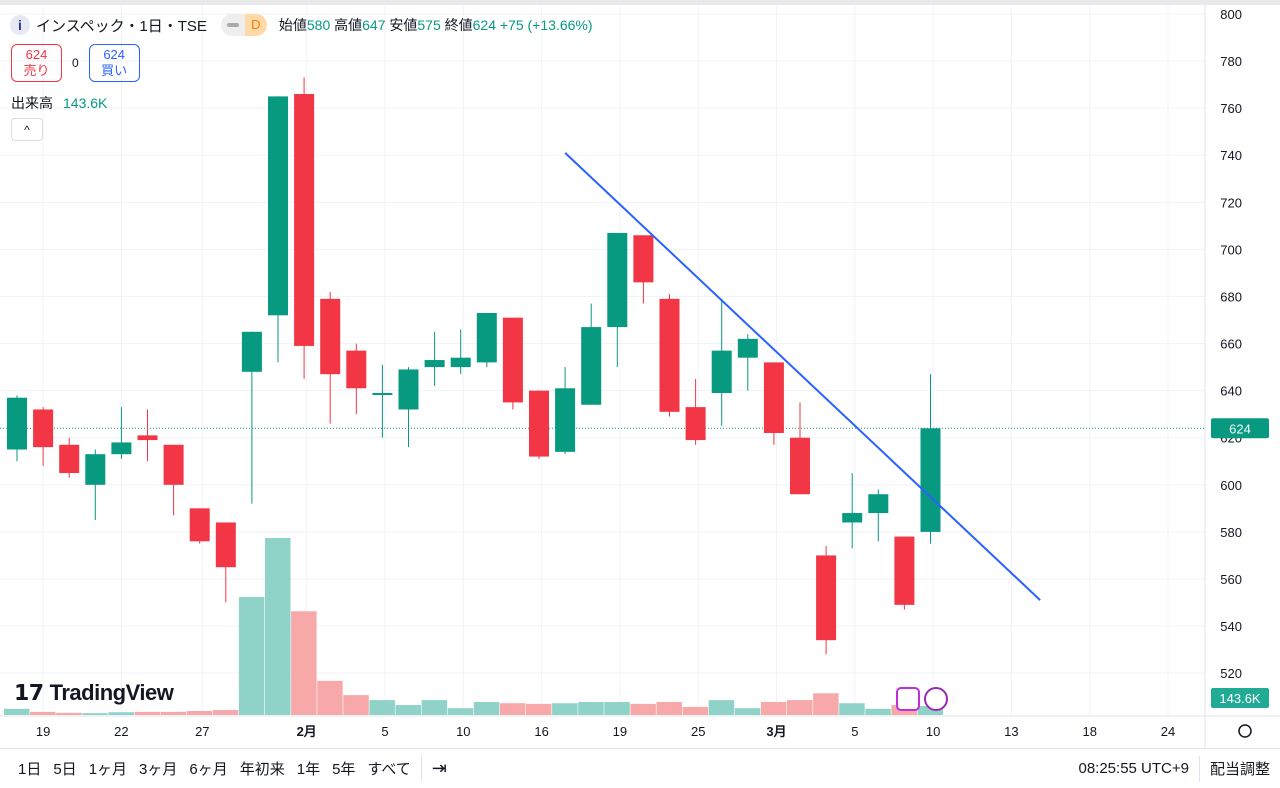  What do you see at coordinates (1168, 731) in the screenshot?
I see `time-tick-label: 24` at bounding box center [1168, 731].